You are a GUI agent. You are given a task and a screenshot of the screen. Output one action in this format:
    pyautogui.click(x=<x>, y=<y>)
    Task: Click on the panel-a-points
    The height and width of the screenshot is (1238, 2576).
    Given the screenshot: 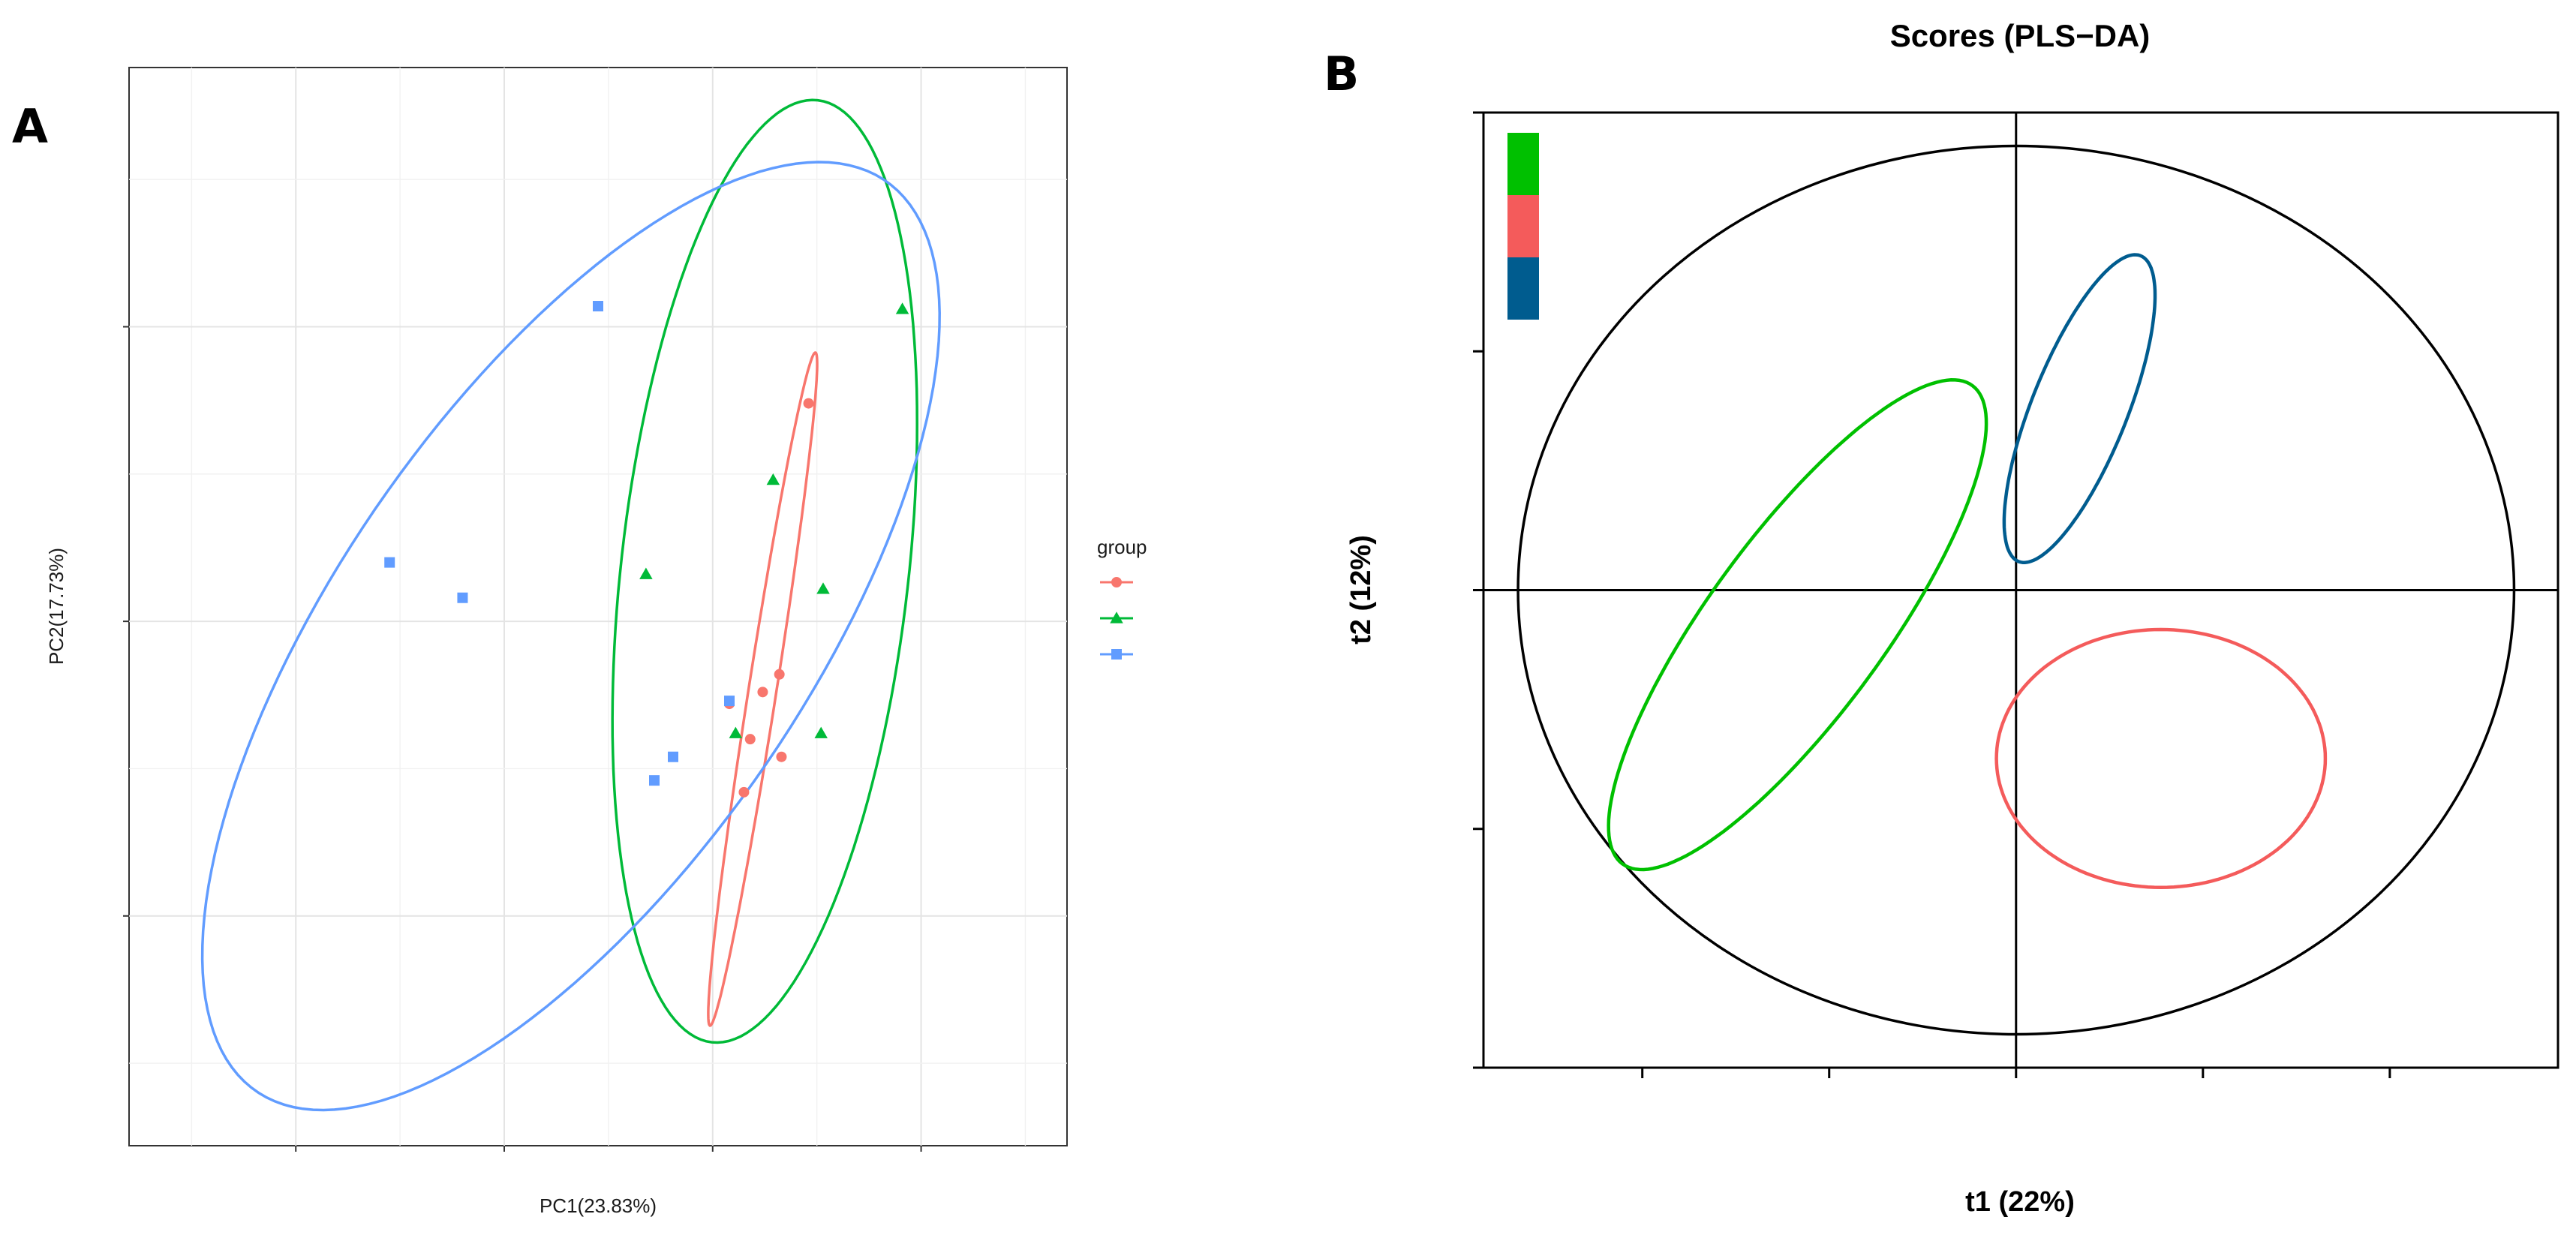 What is the action you would take?
    pyautogui.click(x=646, y=549)
    